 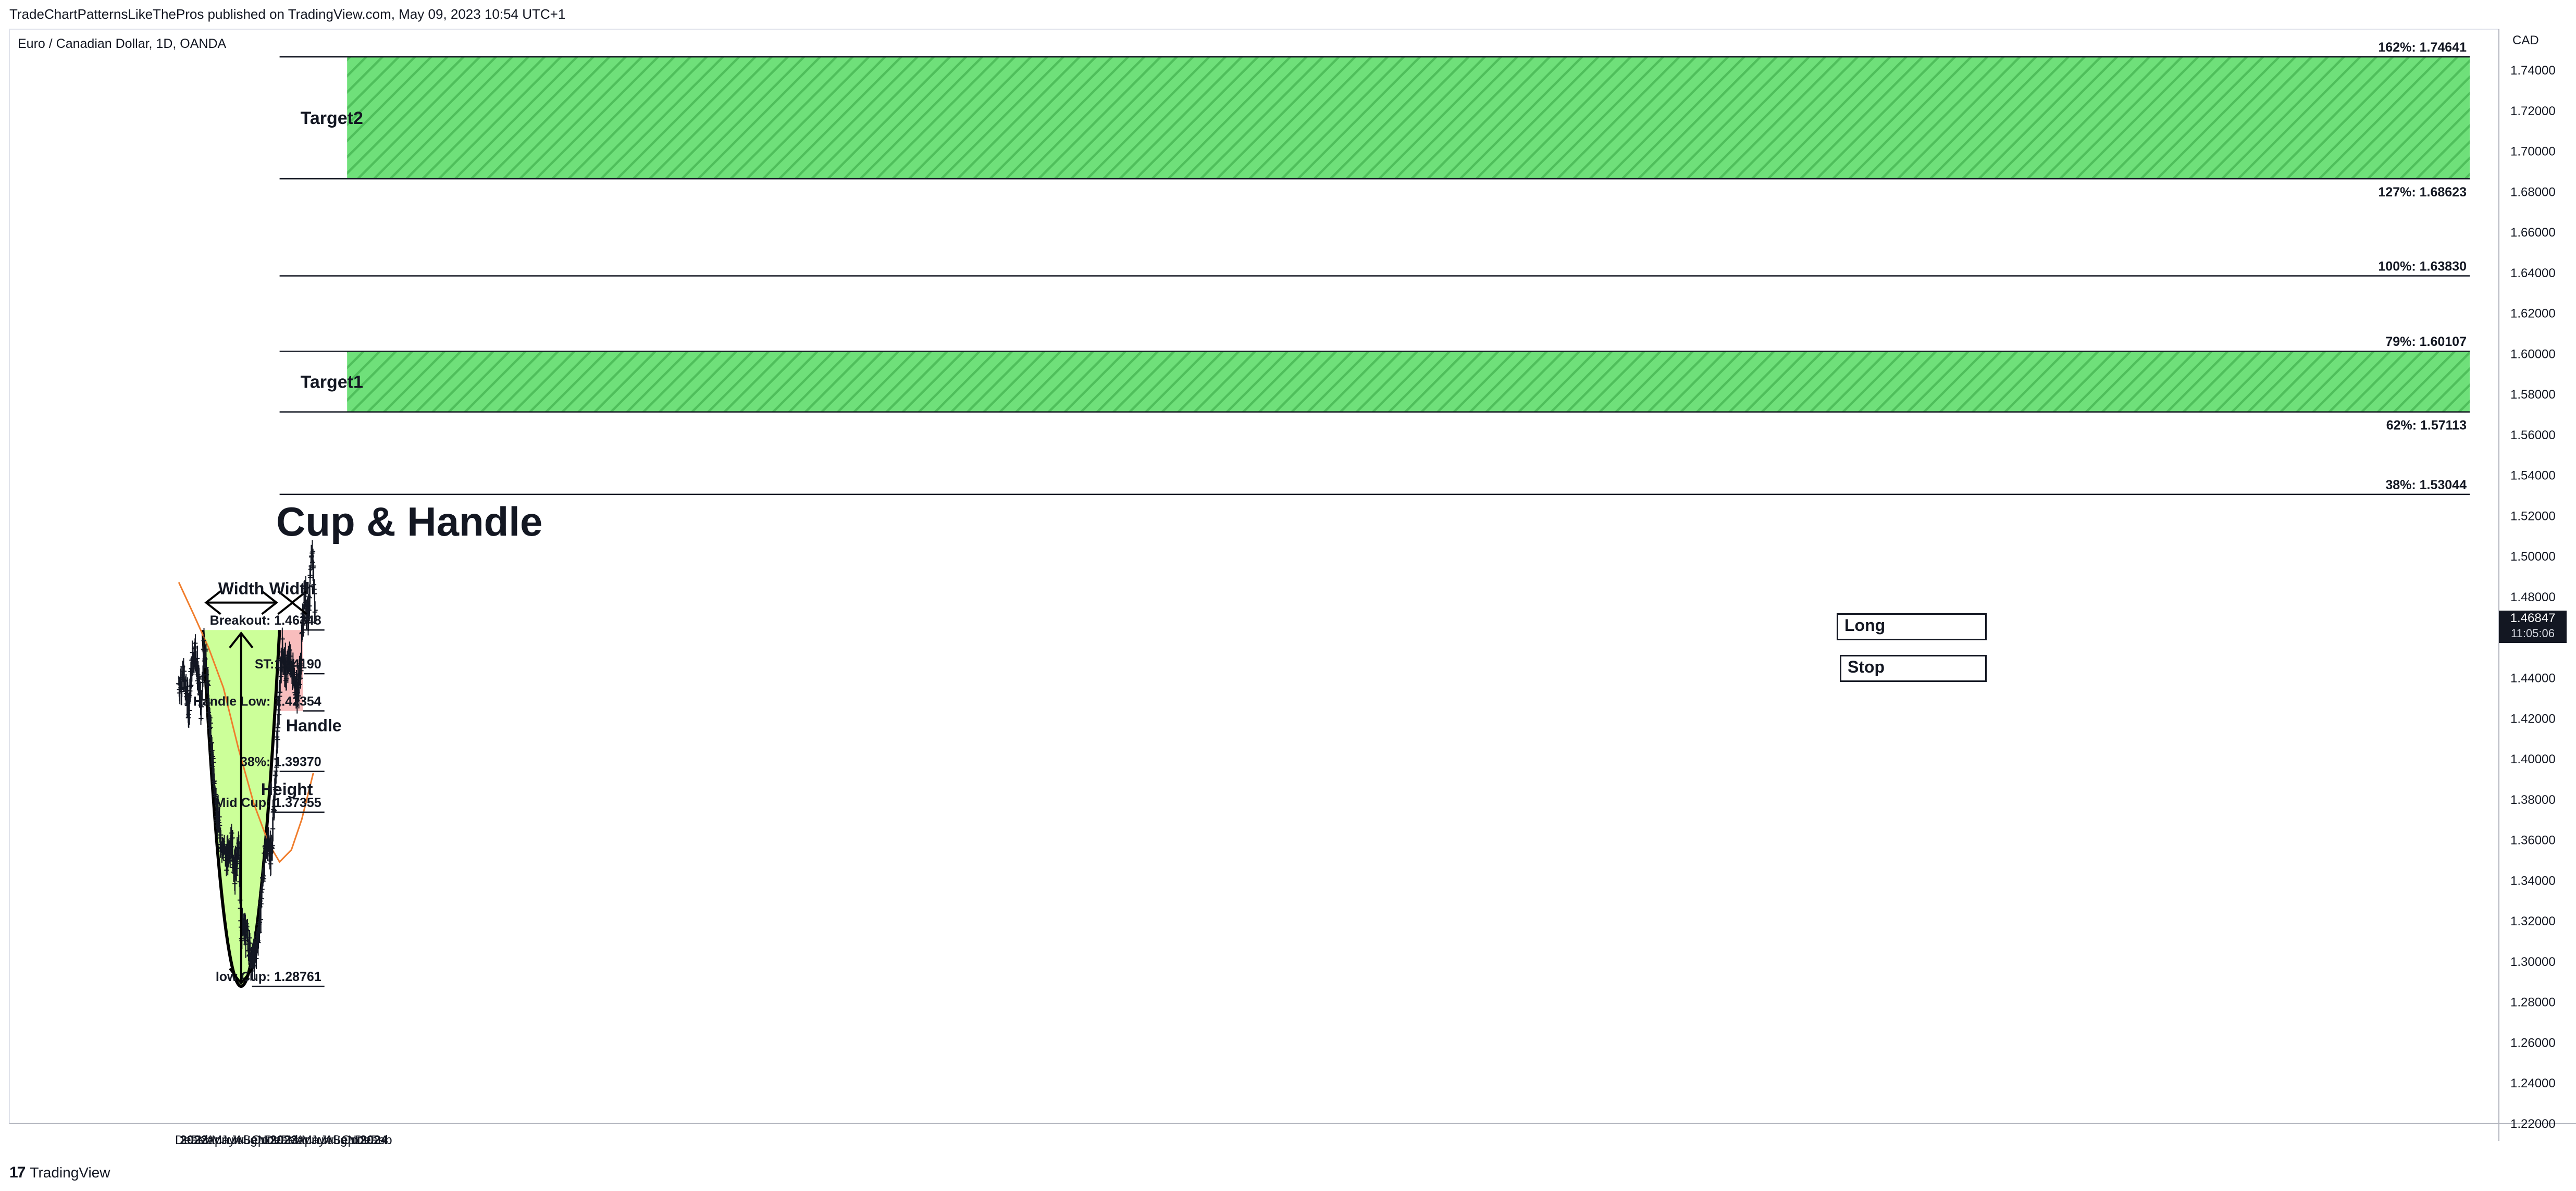 I want to click on tradingview-logo: 17 TradingView, so click(x=60, y=1173).